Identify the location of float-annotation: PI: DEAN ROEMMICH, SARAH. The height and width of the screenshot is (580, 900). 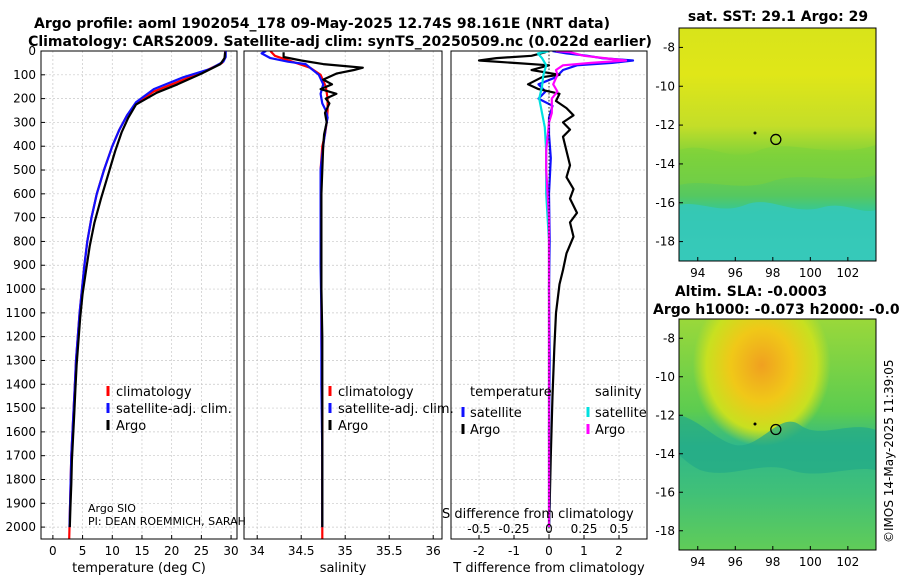
(167, 521).